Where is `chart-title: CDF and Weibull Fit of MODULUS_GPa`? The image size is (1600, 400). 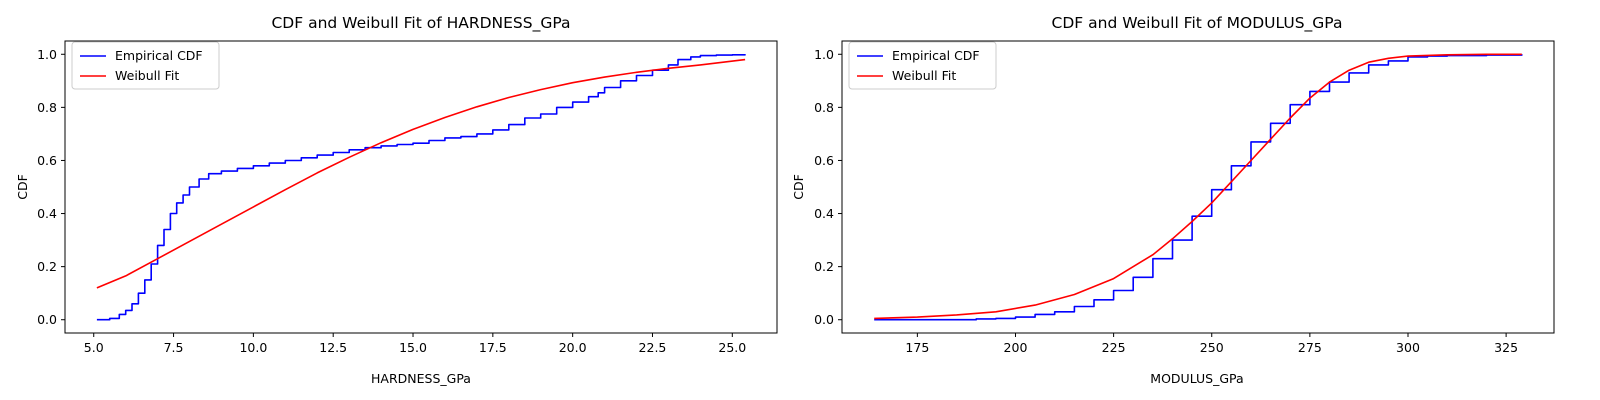 chart-title: CDF and Weibull Fit of MODULUS_GPa is located at coordinates (1197, 23).